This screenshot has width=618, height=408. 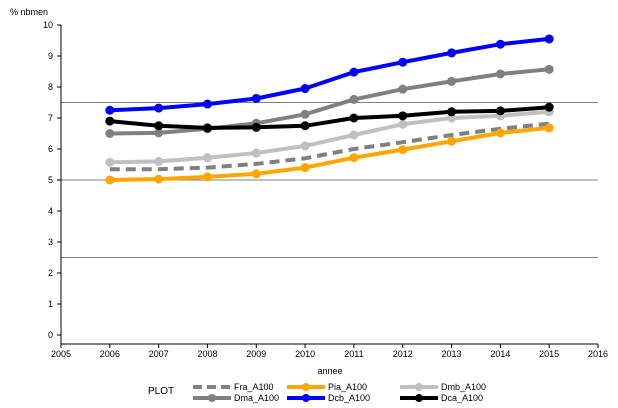 I want to click on legend-item-Dcb_A100: Dcb_A100, so click(x=328, y=398).